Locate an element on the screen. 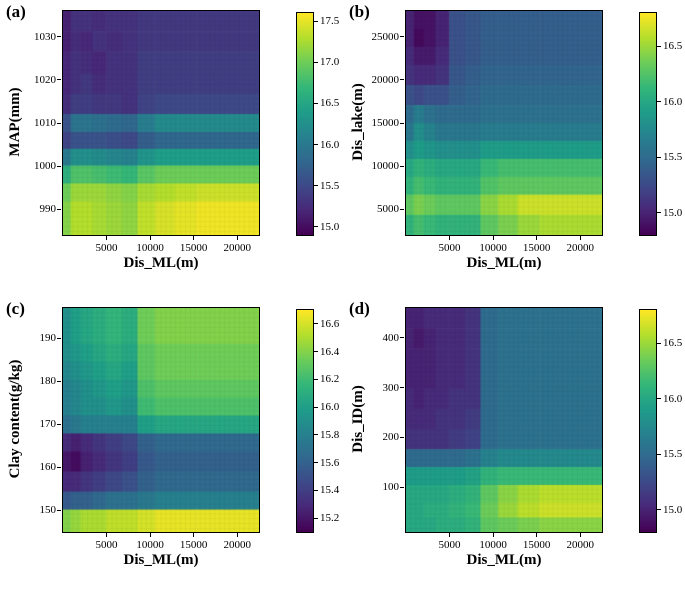 Image resolution: width=685 pixels, height=594 pixels. colorbar-tick-label: 15.2 is located at coordinates (330, 518).